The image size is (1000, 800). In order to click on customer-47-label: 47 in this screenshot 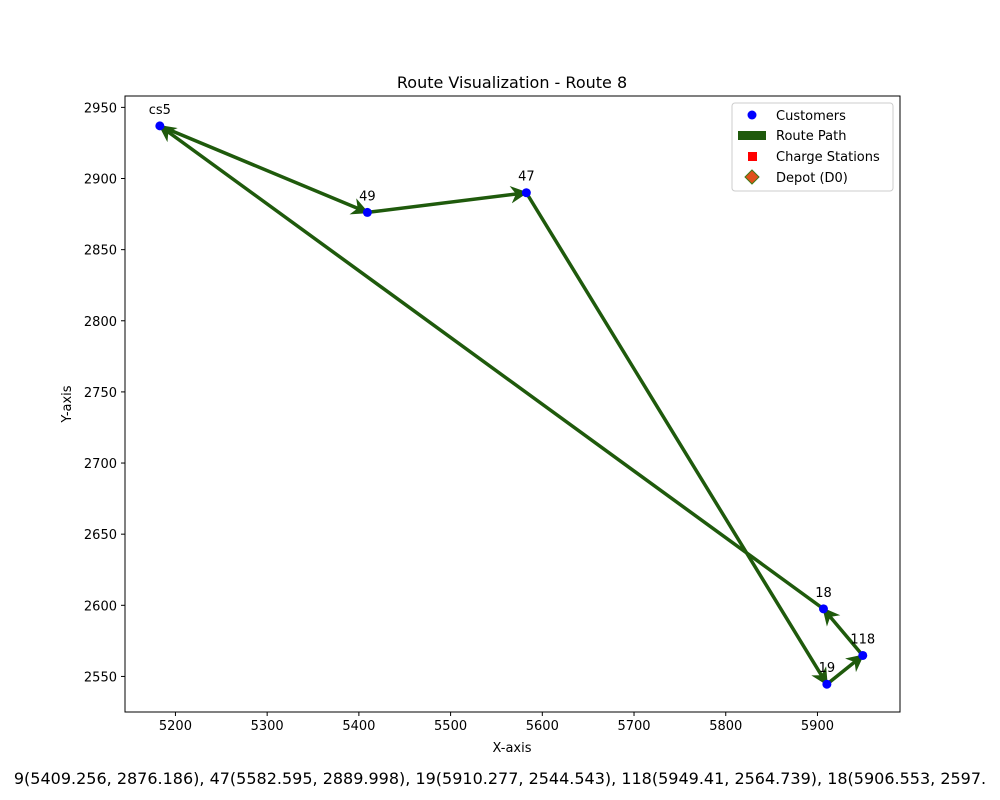, I will do `click(526, 177)`.